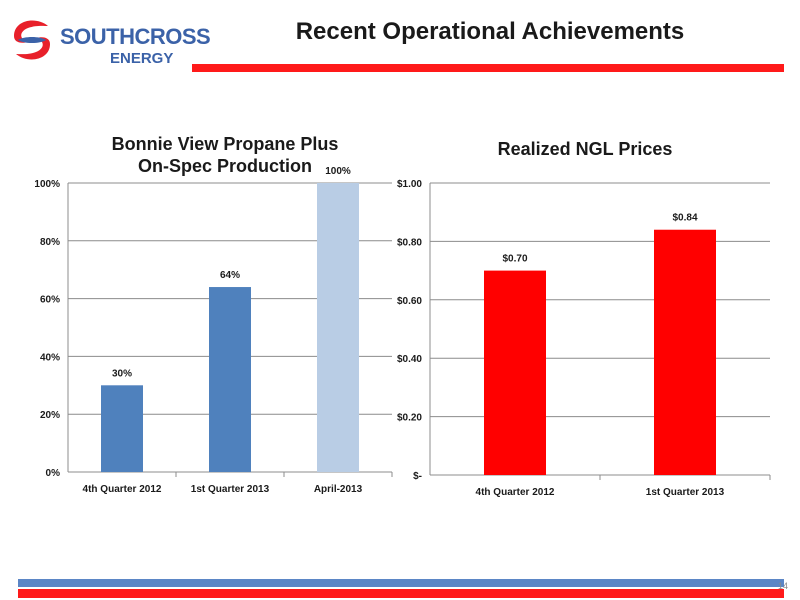  I want to click on chart2-category-label: 4th Quarter 2012, so click(515, 492).